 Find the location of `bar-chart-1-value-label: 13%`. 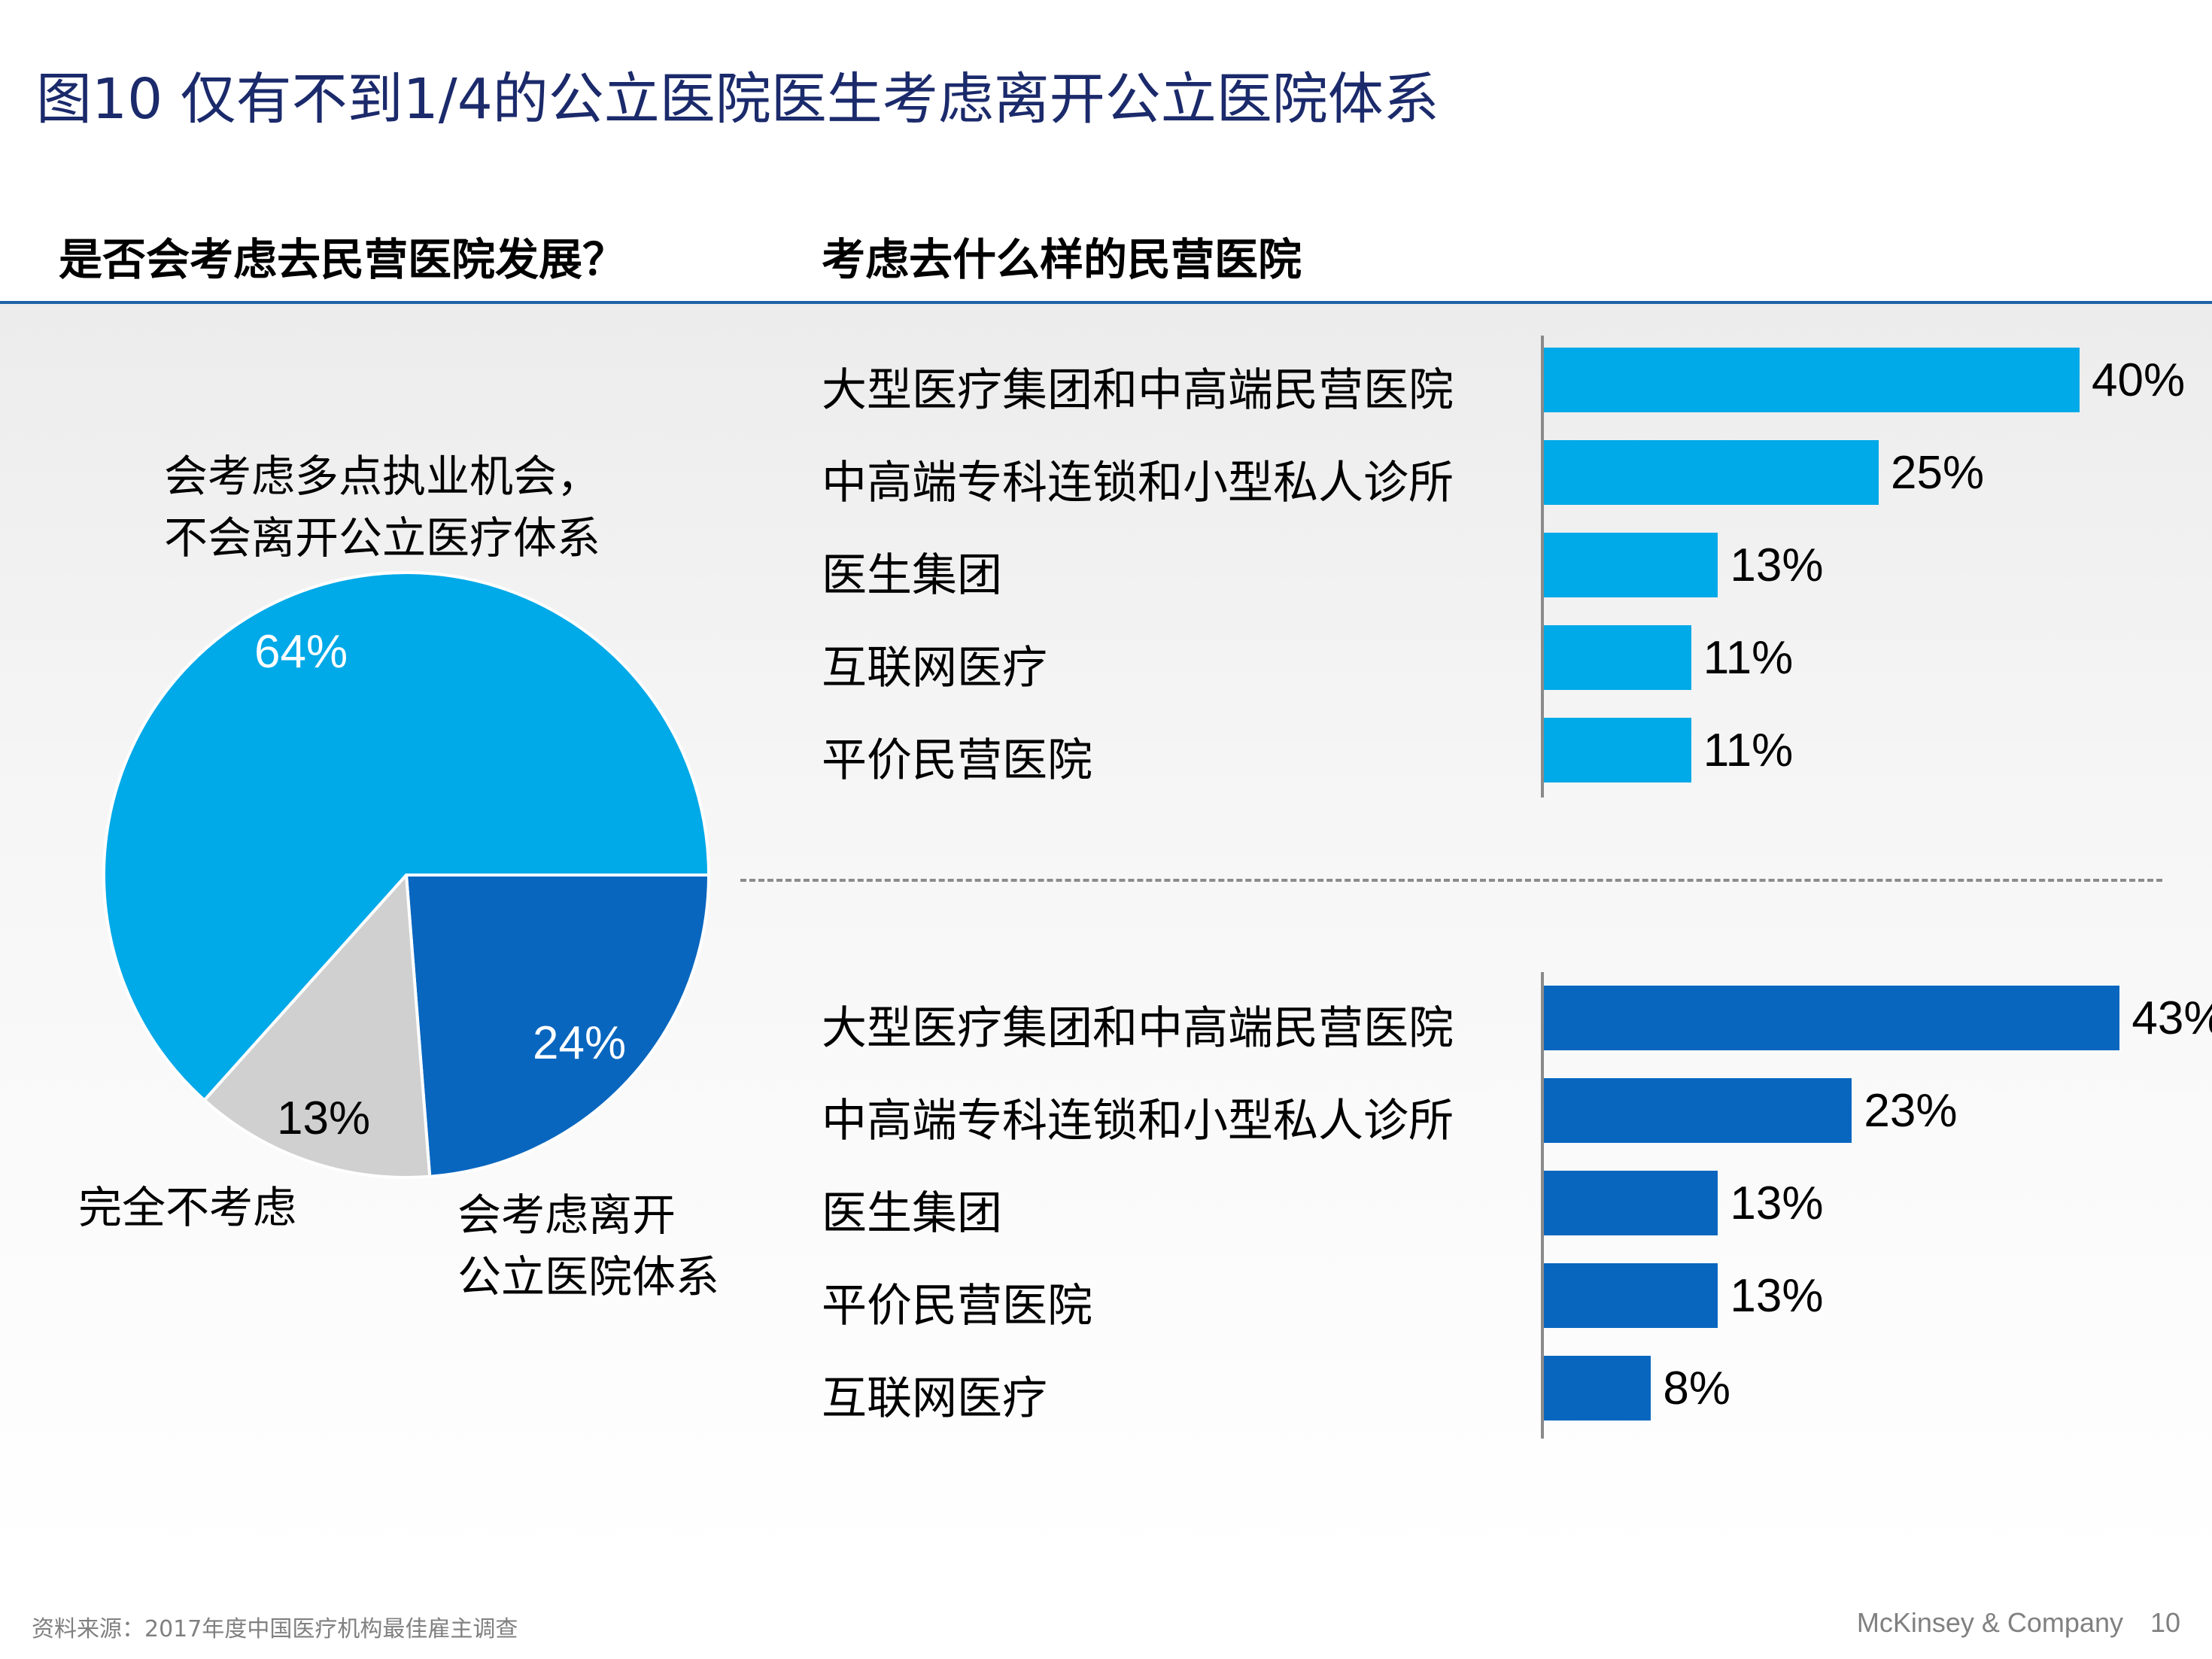

bar-chart-1-value-label: 13% is located at coordinates (1777, 565).